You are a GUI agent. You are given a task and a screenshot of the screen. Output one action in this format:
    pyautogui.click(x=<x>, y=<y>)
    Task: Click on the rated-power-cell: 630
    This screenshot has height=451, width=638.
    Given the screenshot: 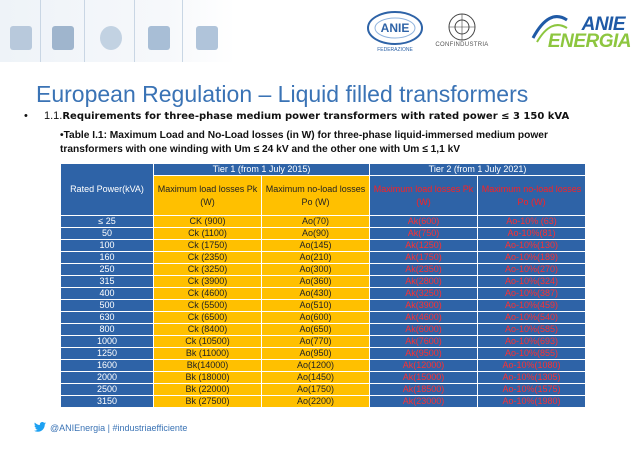 What is the action you would take?
    pyautogui.click(x=107, y=317)
    